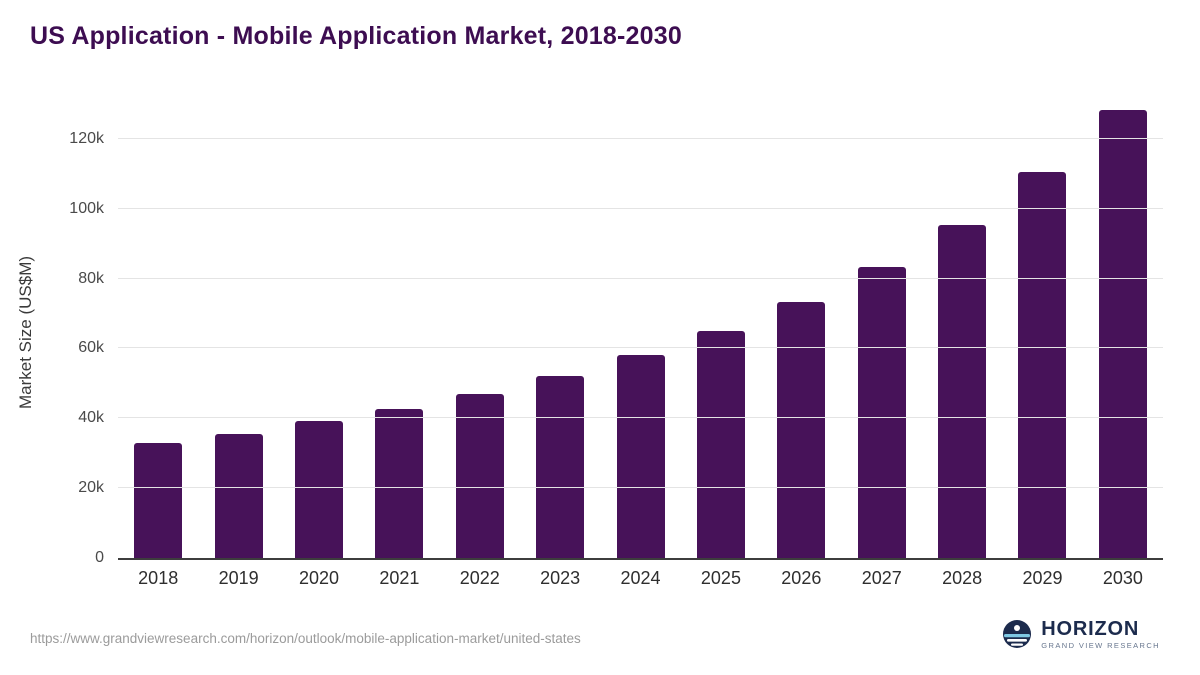 The width and height of the screenshot is (1200, 675). What do you see at coordinates (479, 578) in the screenshot?
I see `x-tick-label-2022: 2022` at bounding box center [479, 578].